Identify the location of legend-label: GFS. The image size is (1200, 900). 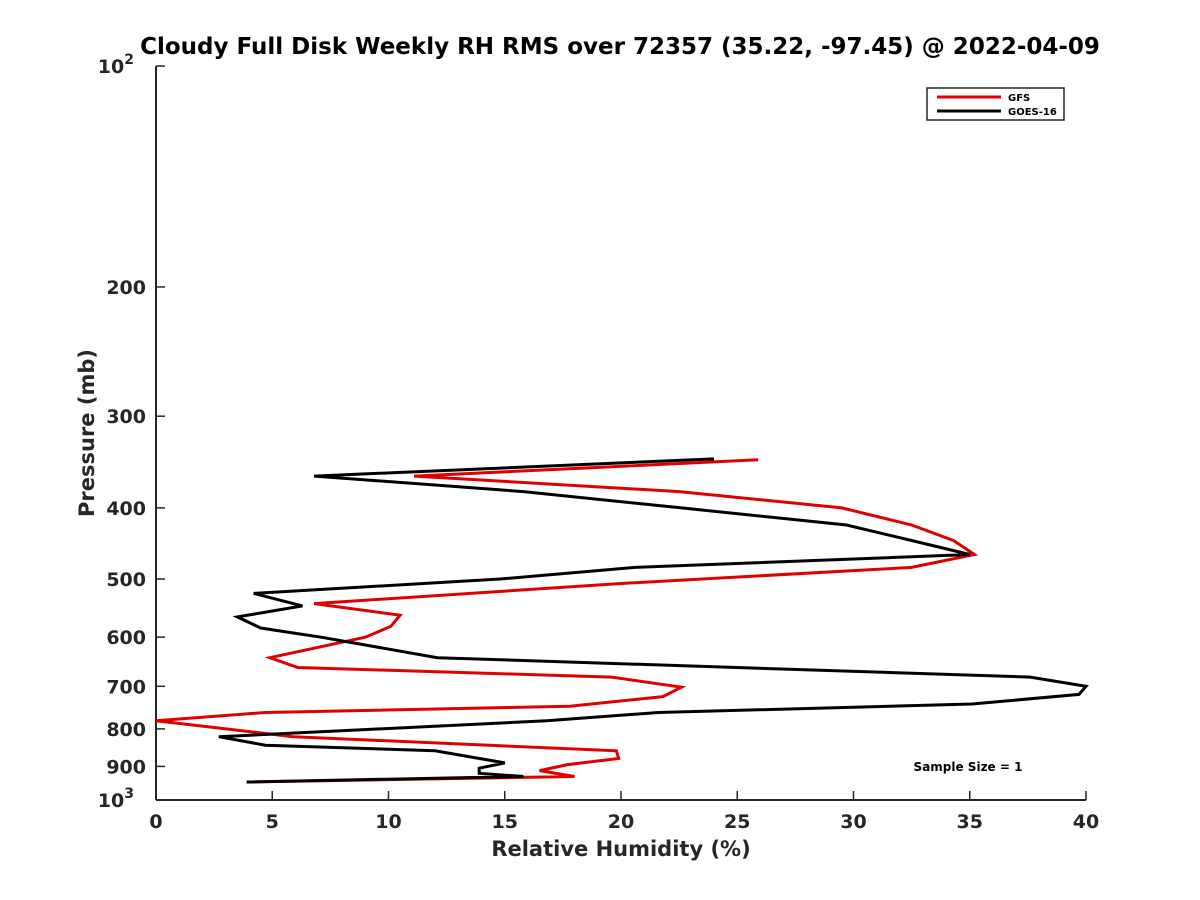
(1019, 98).